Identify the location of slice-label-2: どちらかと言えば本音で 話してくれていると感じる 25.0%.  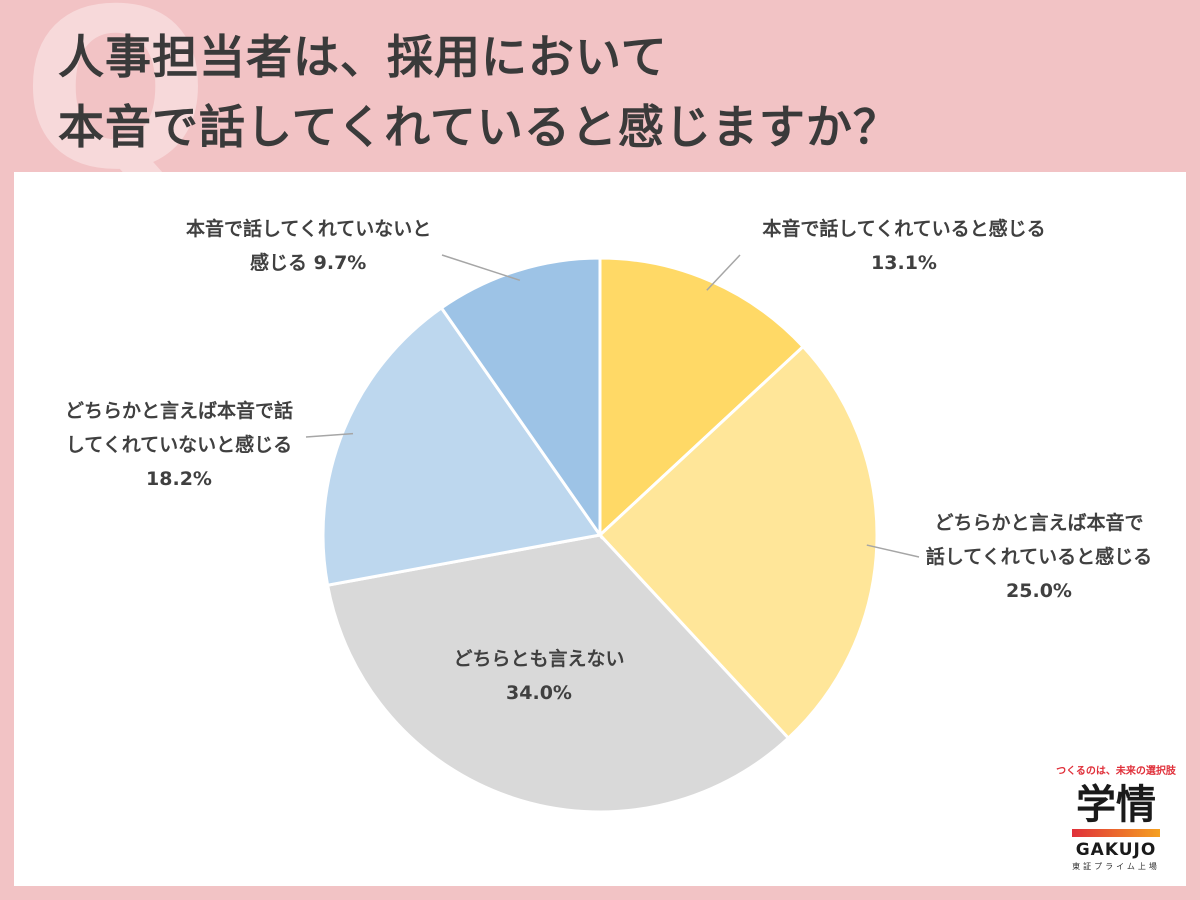
(1039, 557).